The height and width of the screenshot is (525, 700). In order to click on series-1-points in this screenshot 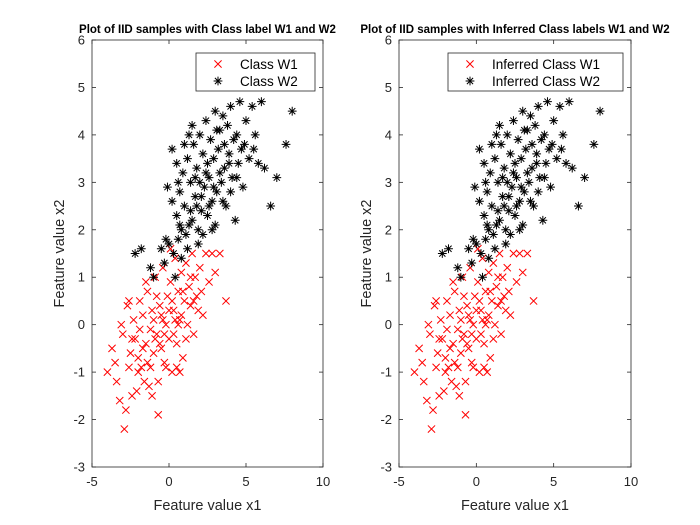, I will do `click(474, 338)`.